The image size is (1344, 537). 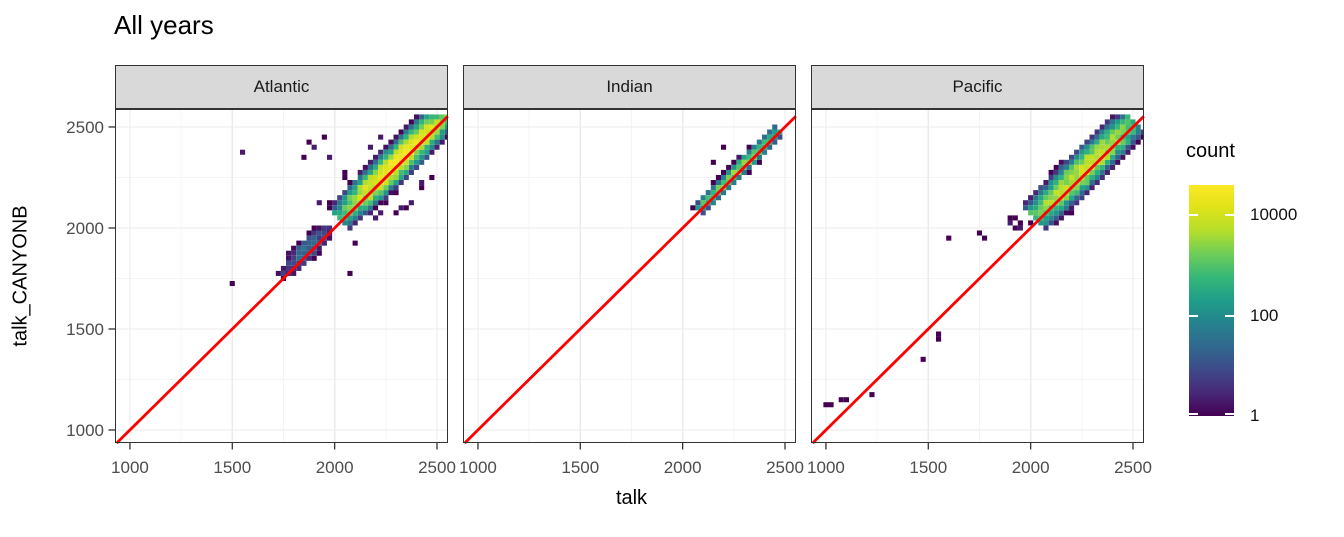 What do you see at coordinates (20, 276) in the screenshot?
I see `y-axis-title: talk_CANYONB` at bounding box center [20, 276].